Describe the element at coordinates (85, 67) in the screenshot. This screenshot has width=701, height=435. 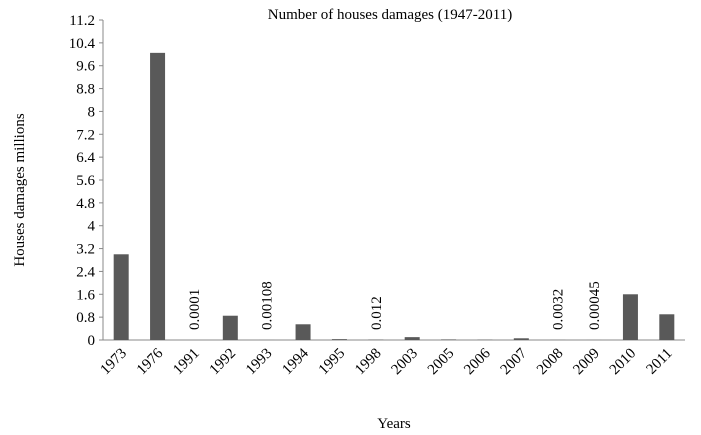
I see `y-tick-label: 9.6` at that location.